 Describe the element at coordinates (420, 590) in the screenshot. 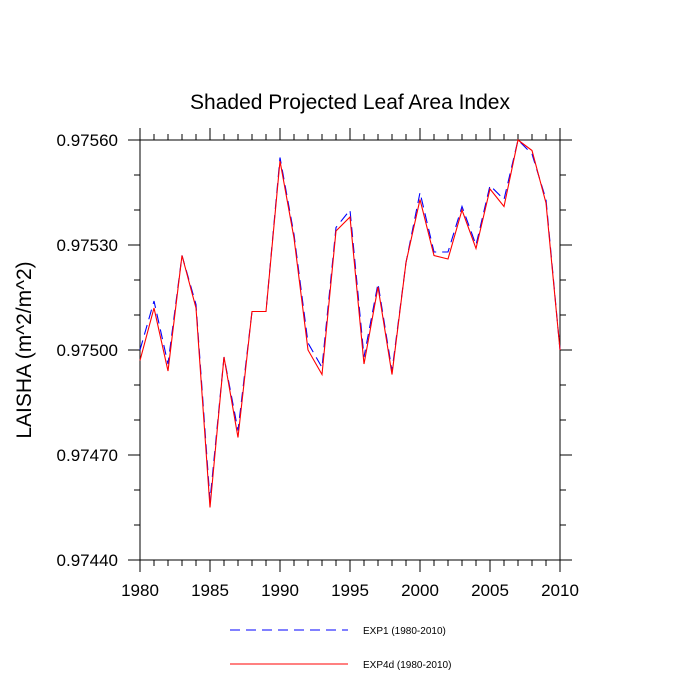

I see `x-tick-label: 2000` at that location.